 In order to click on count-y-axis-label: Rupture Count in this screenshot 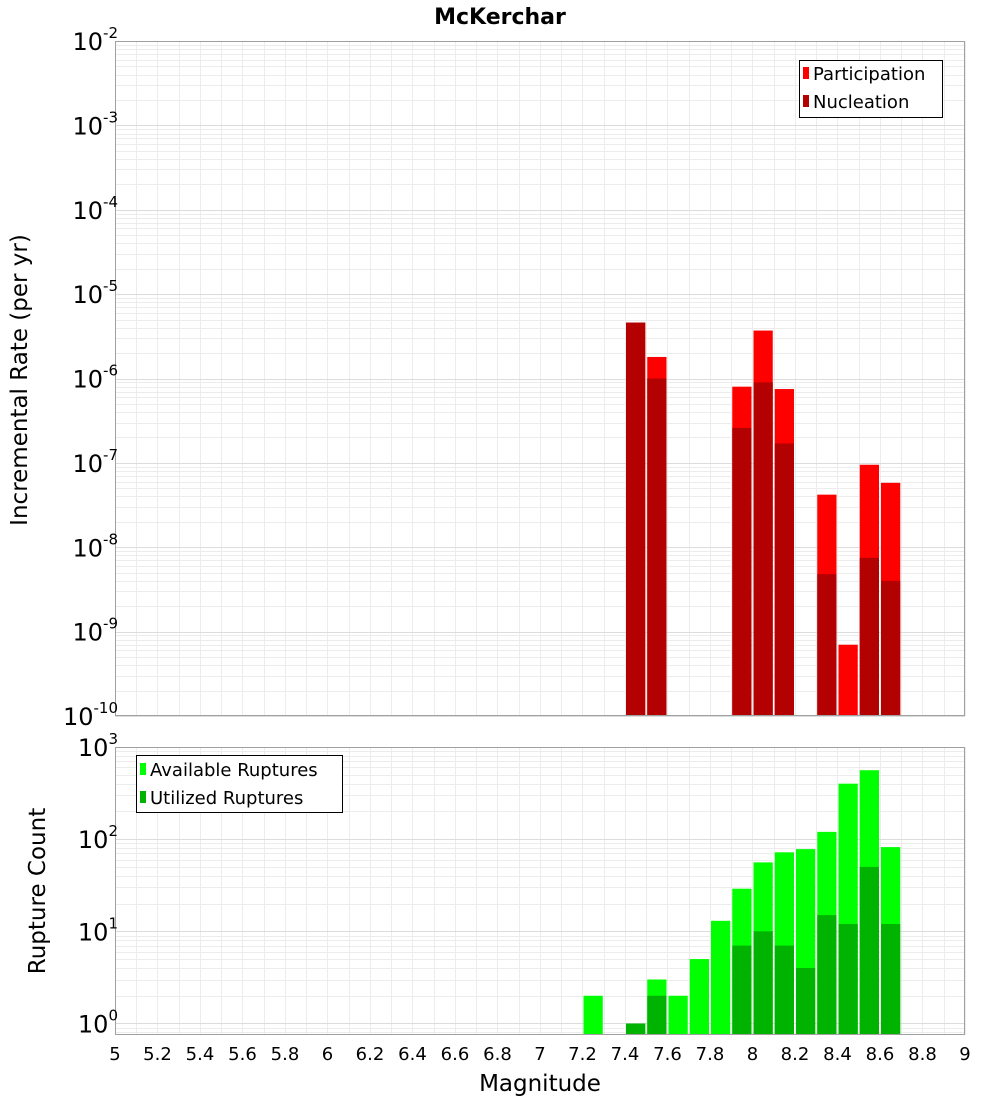, I will do `click(38, 891)`.